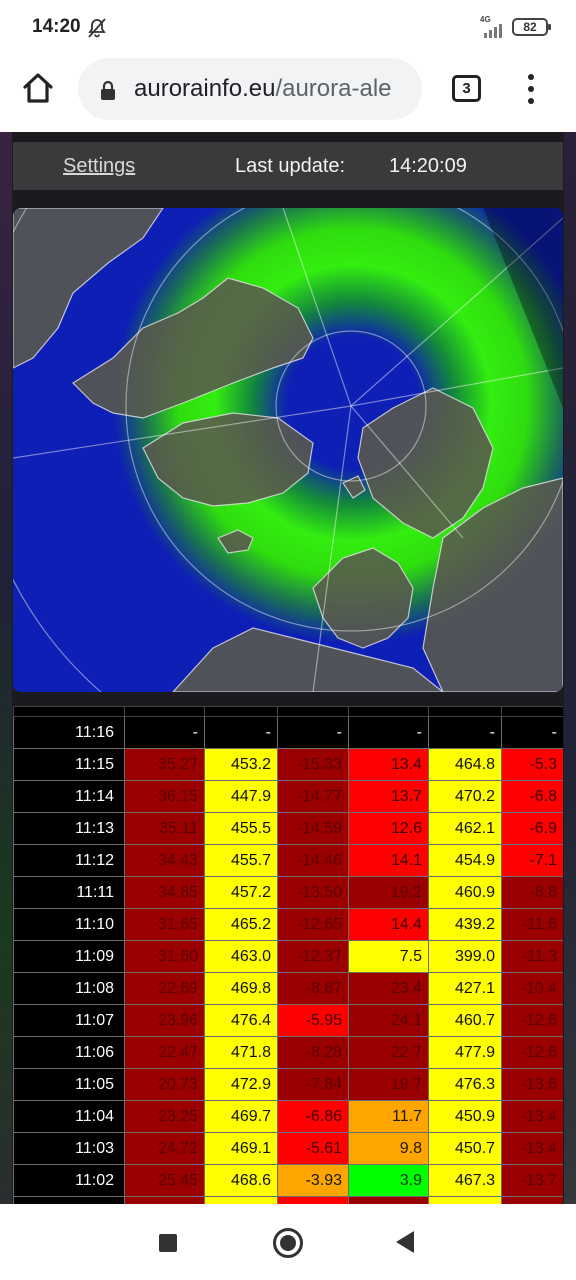 This screenshot has width=576, height=1280. I want to click on row-time: 11:07, so click(69, 1020).